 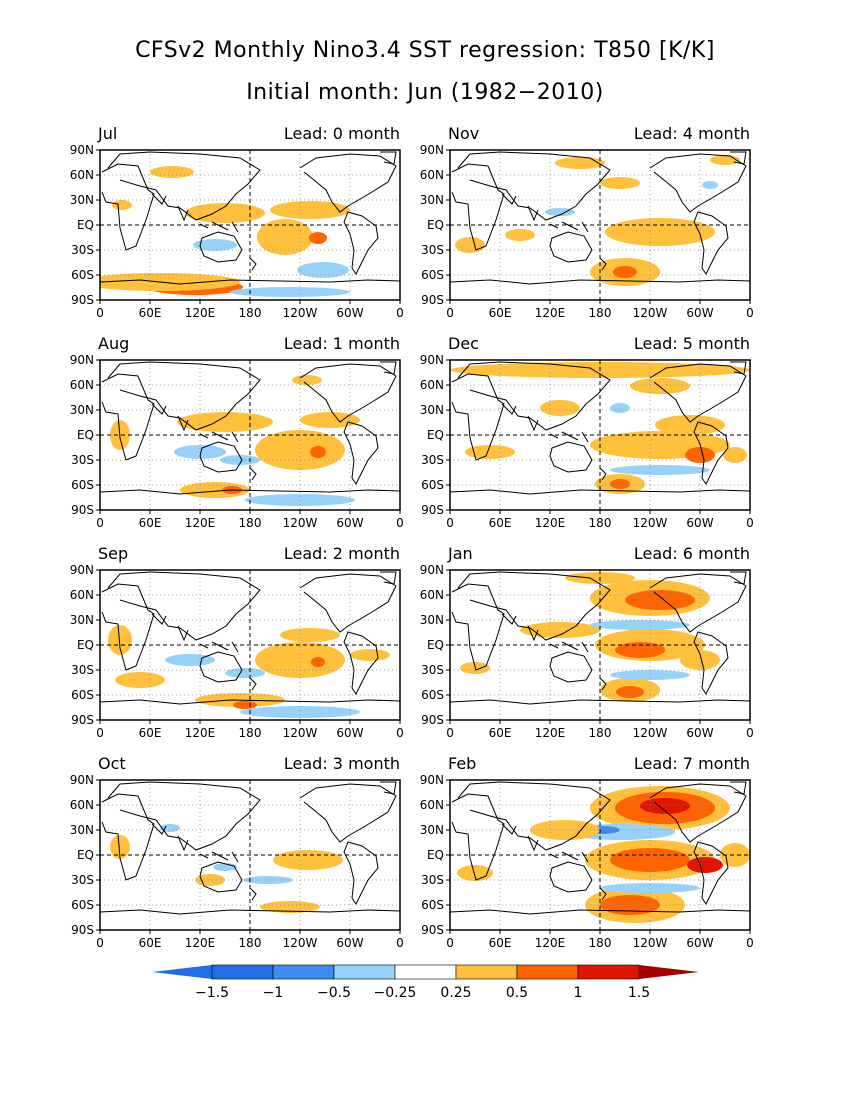 What do you see at coordinates (212, 993) in the screenshot?
I see `colorbar-label: −1.5` at bounding box center [212, 993].